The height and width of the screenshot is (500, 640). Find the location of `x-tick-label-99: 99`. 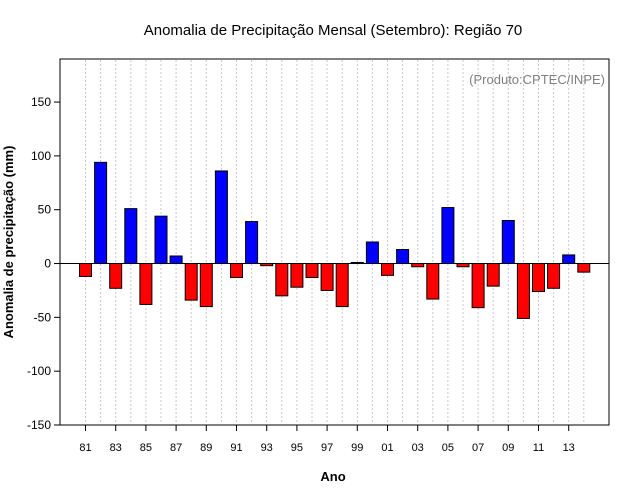

x-tick-label-99: 99 is located at coordinates (357, 448).